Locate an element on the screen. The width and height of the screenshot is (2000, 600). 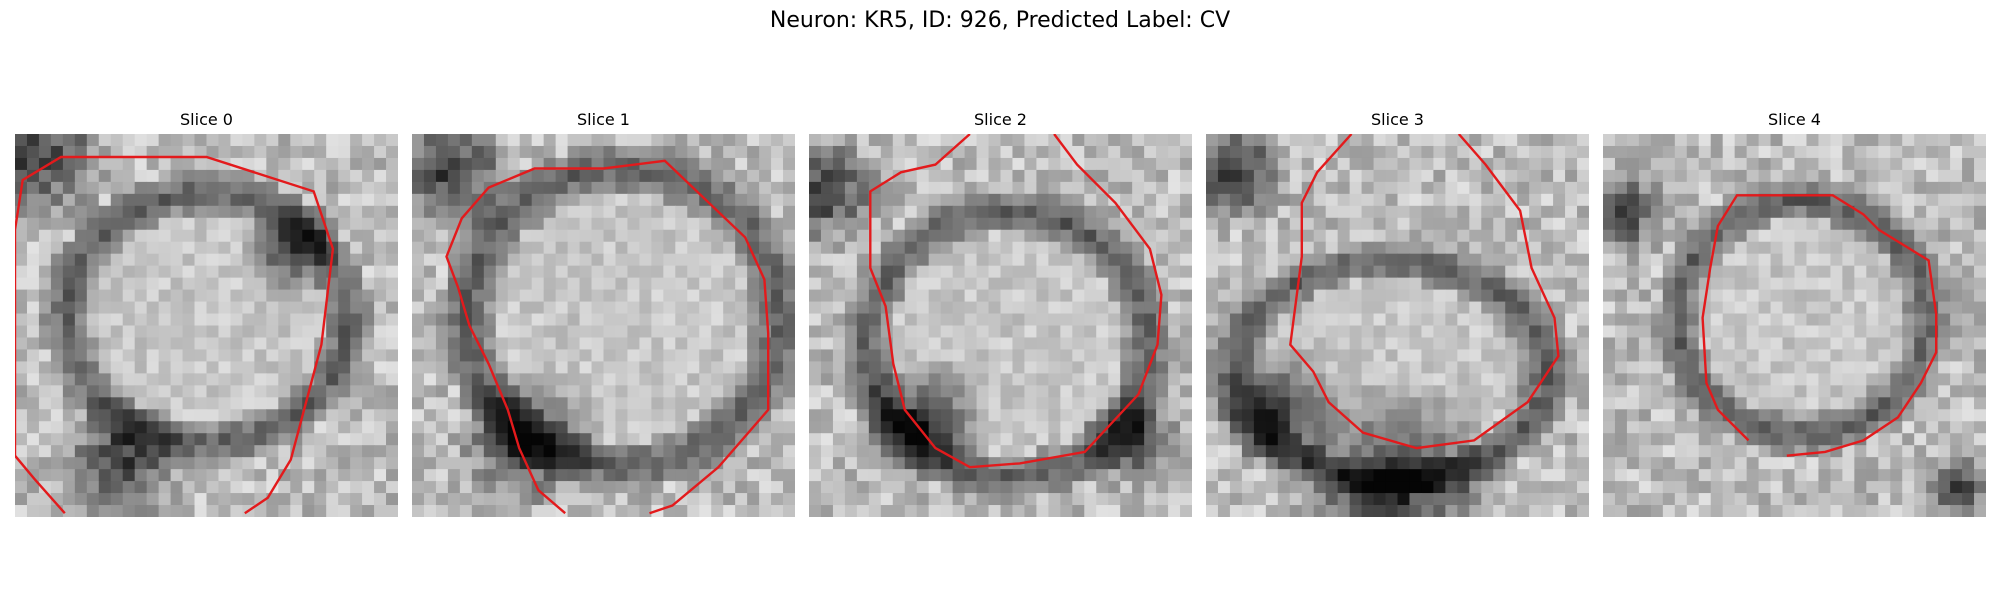
slice-title: Slice 1 is located at coordinates (603, 119).